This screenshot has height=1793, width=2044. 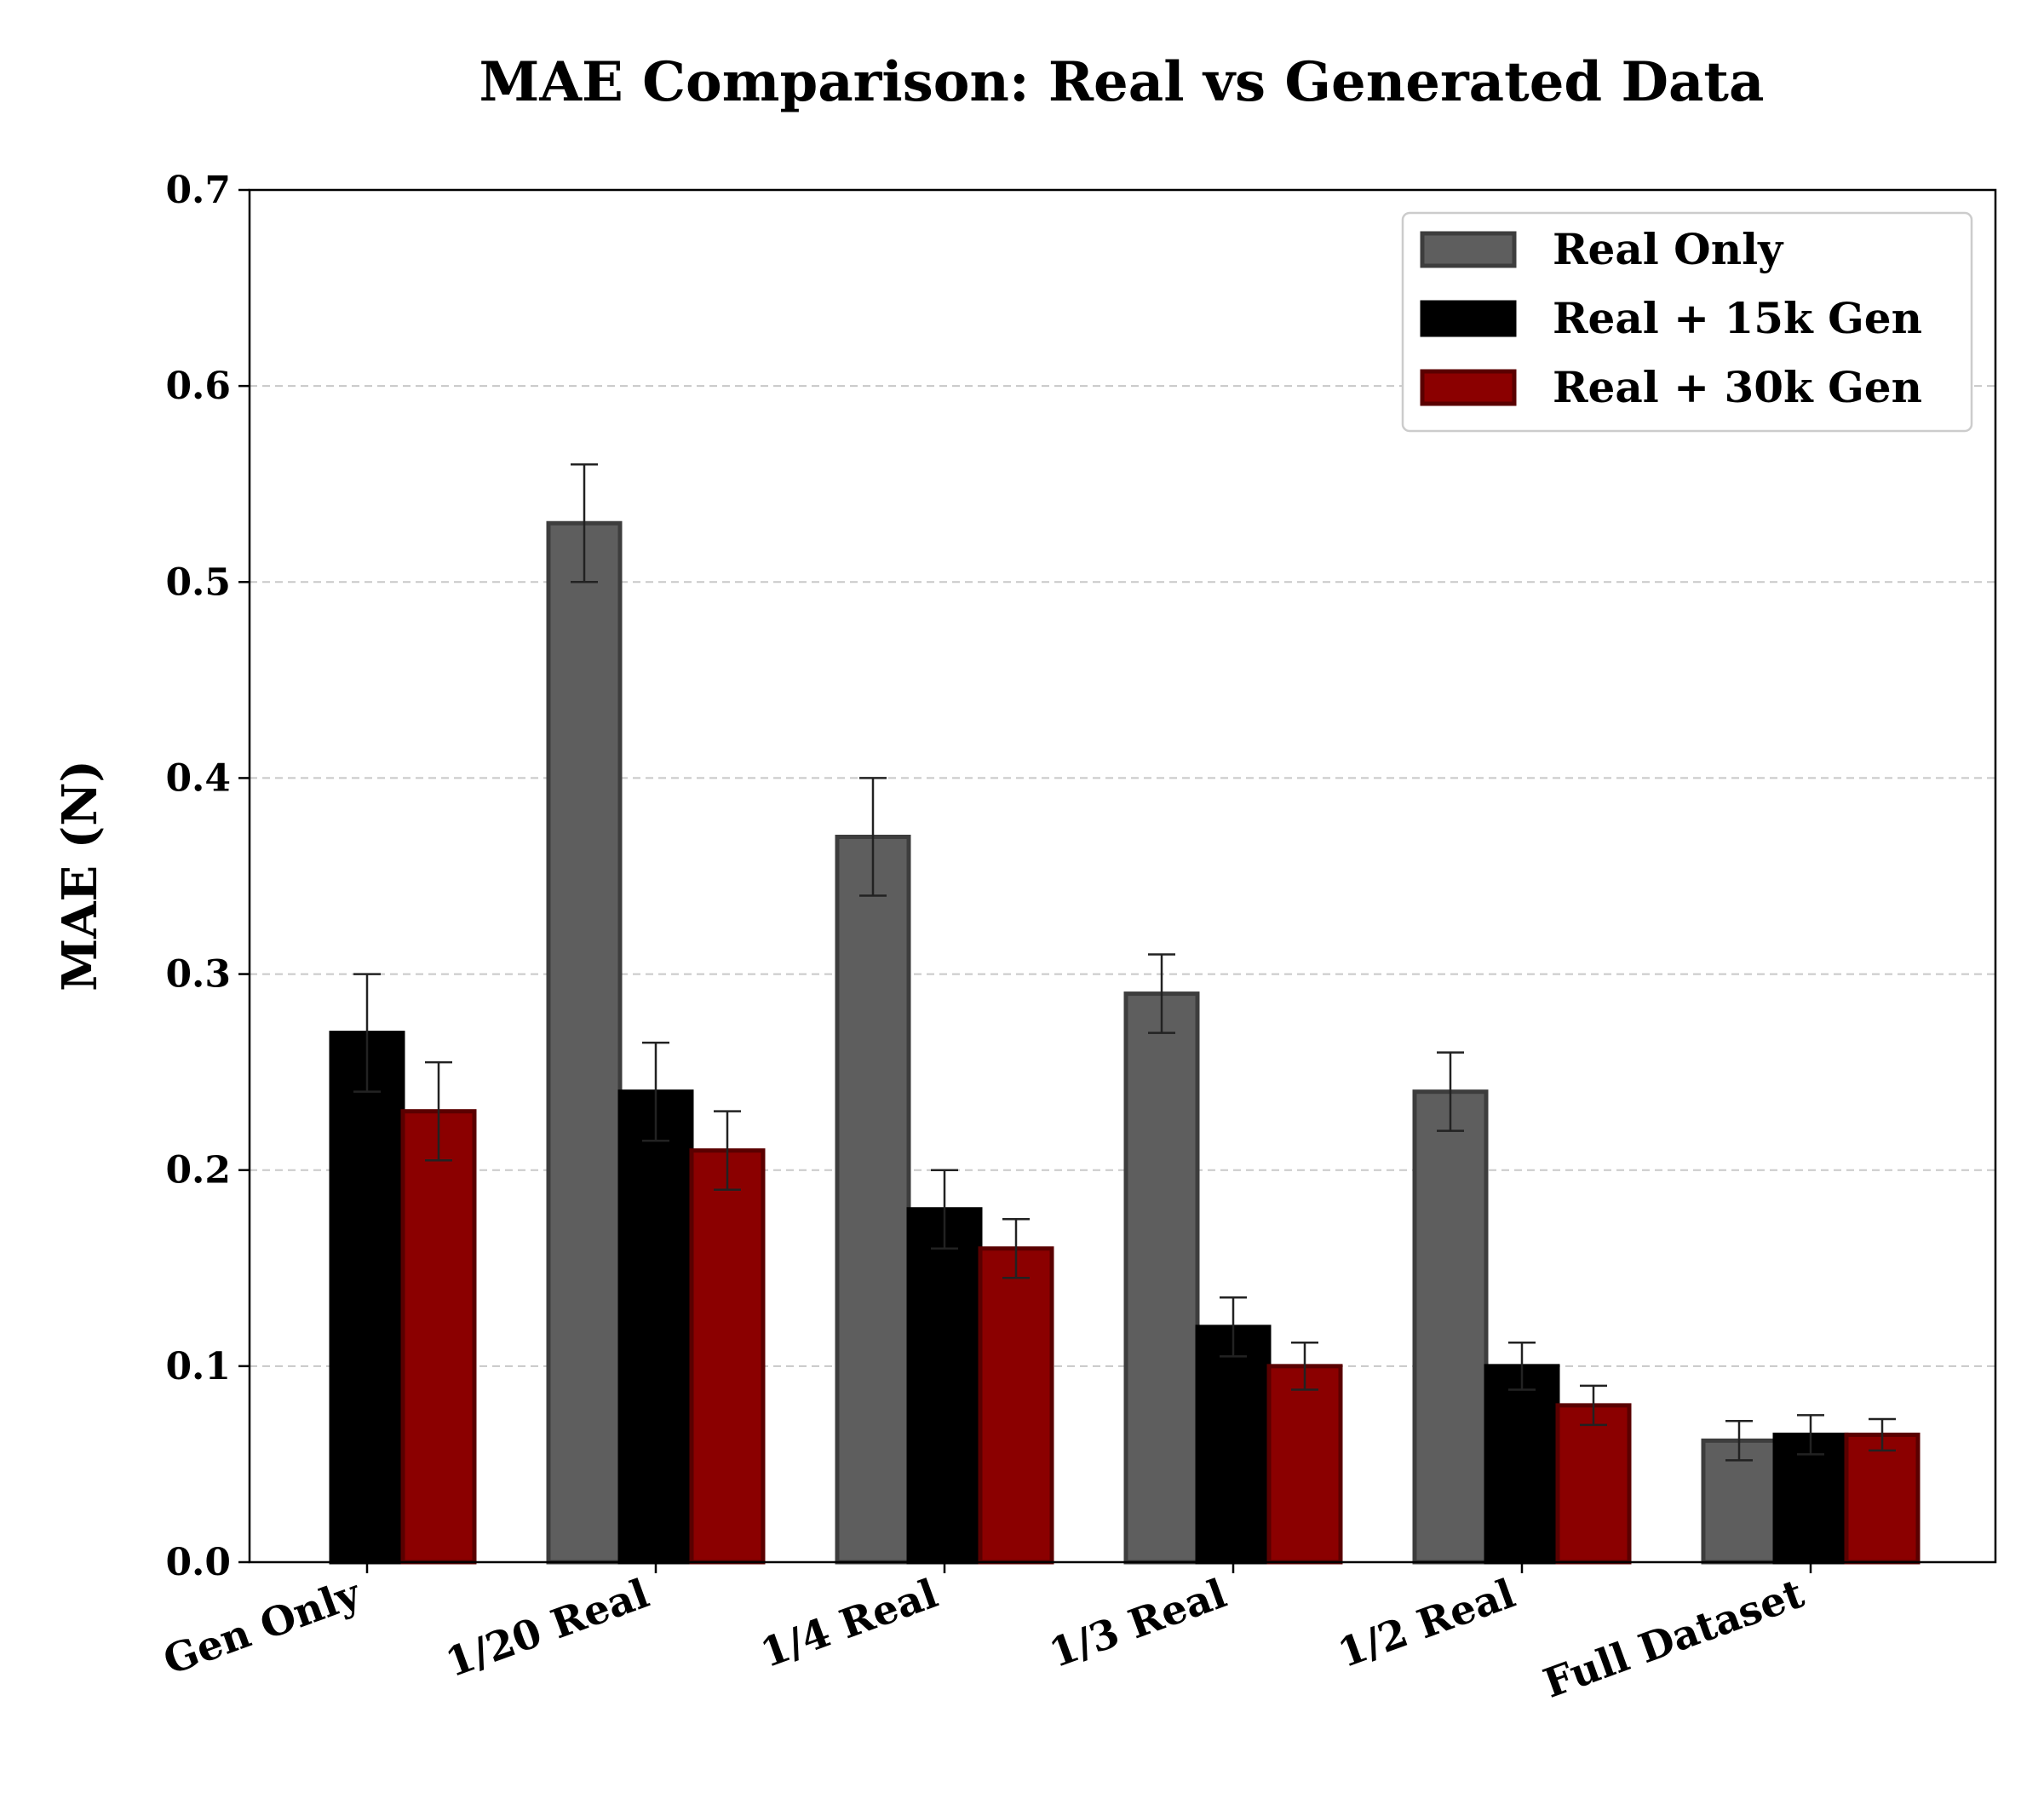 I want to click on y-tick-label: 0.7, so click(x=198, y=191).